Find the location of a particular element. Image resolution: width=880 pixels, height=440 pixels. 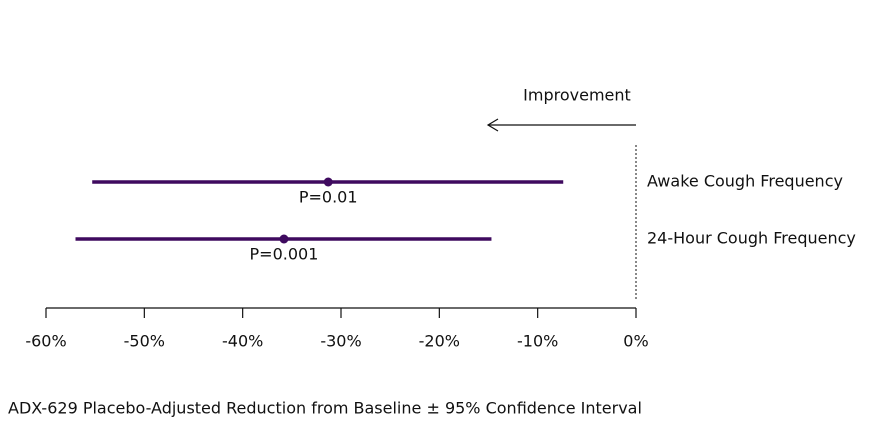

x-tick-label: -30% is located at coordinates (340, 341).